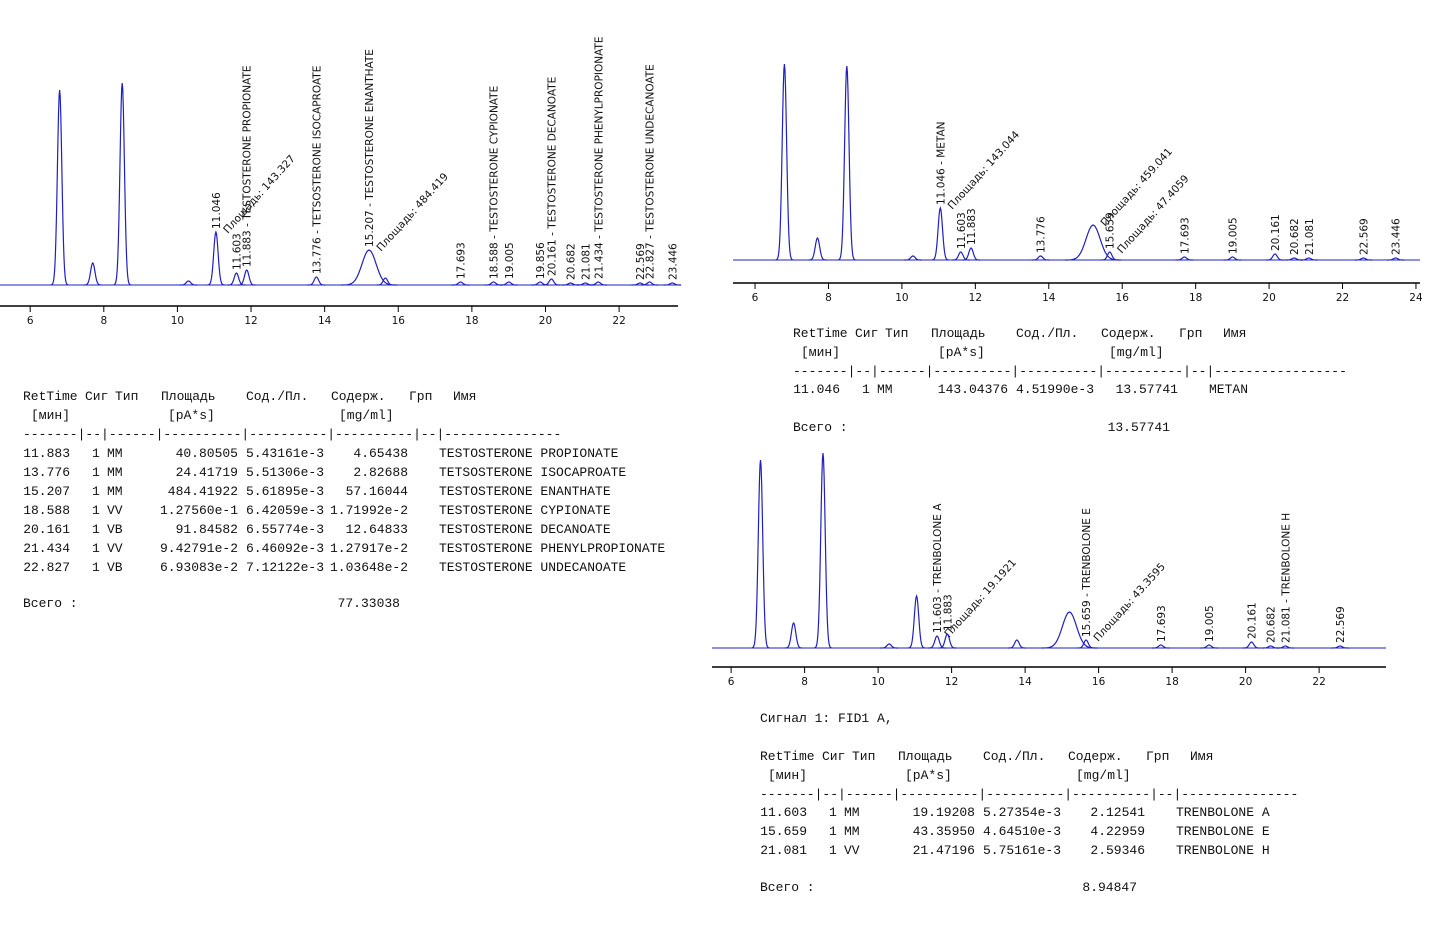  What do you see at coordinates (46, 491) in the screenshot?
I see `cell: 15.207` at bounding box center [46, 491].